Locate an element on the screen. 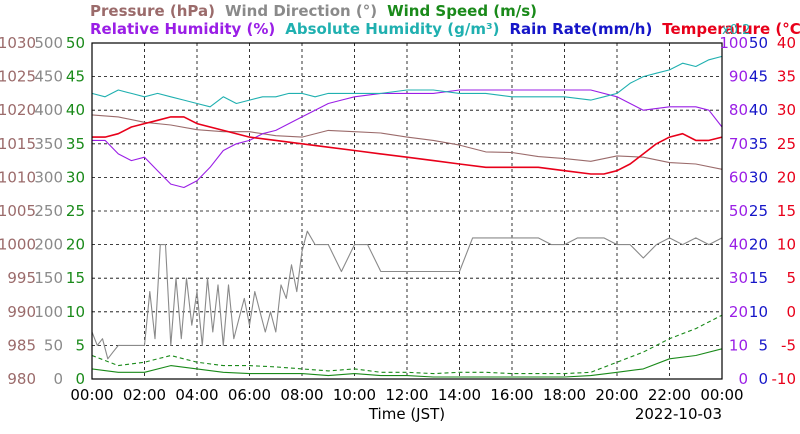 Image resolution: width=800 pixels, height=434 pixels. wind_speed-tick-label: 0 is located at coordinates (80, 379).